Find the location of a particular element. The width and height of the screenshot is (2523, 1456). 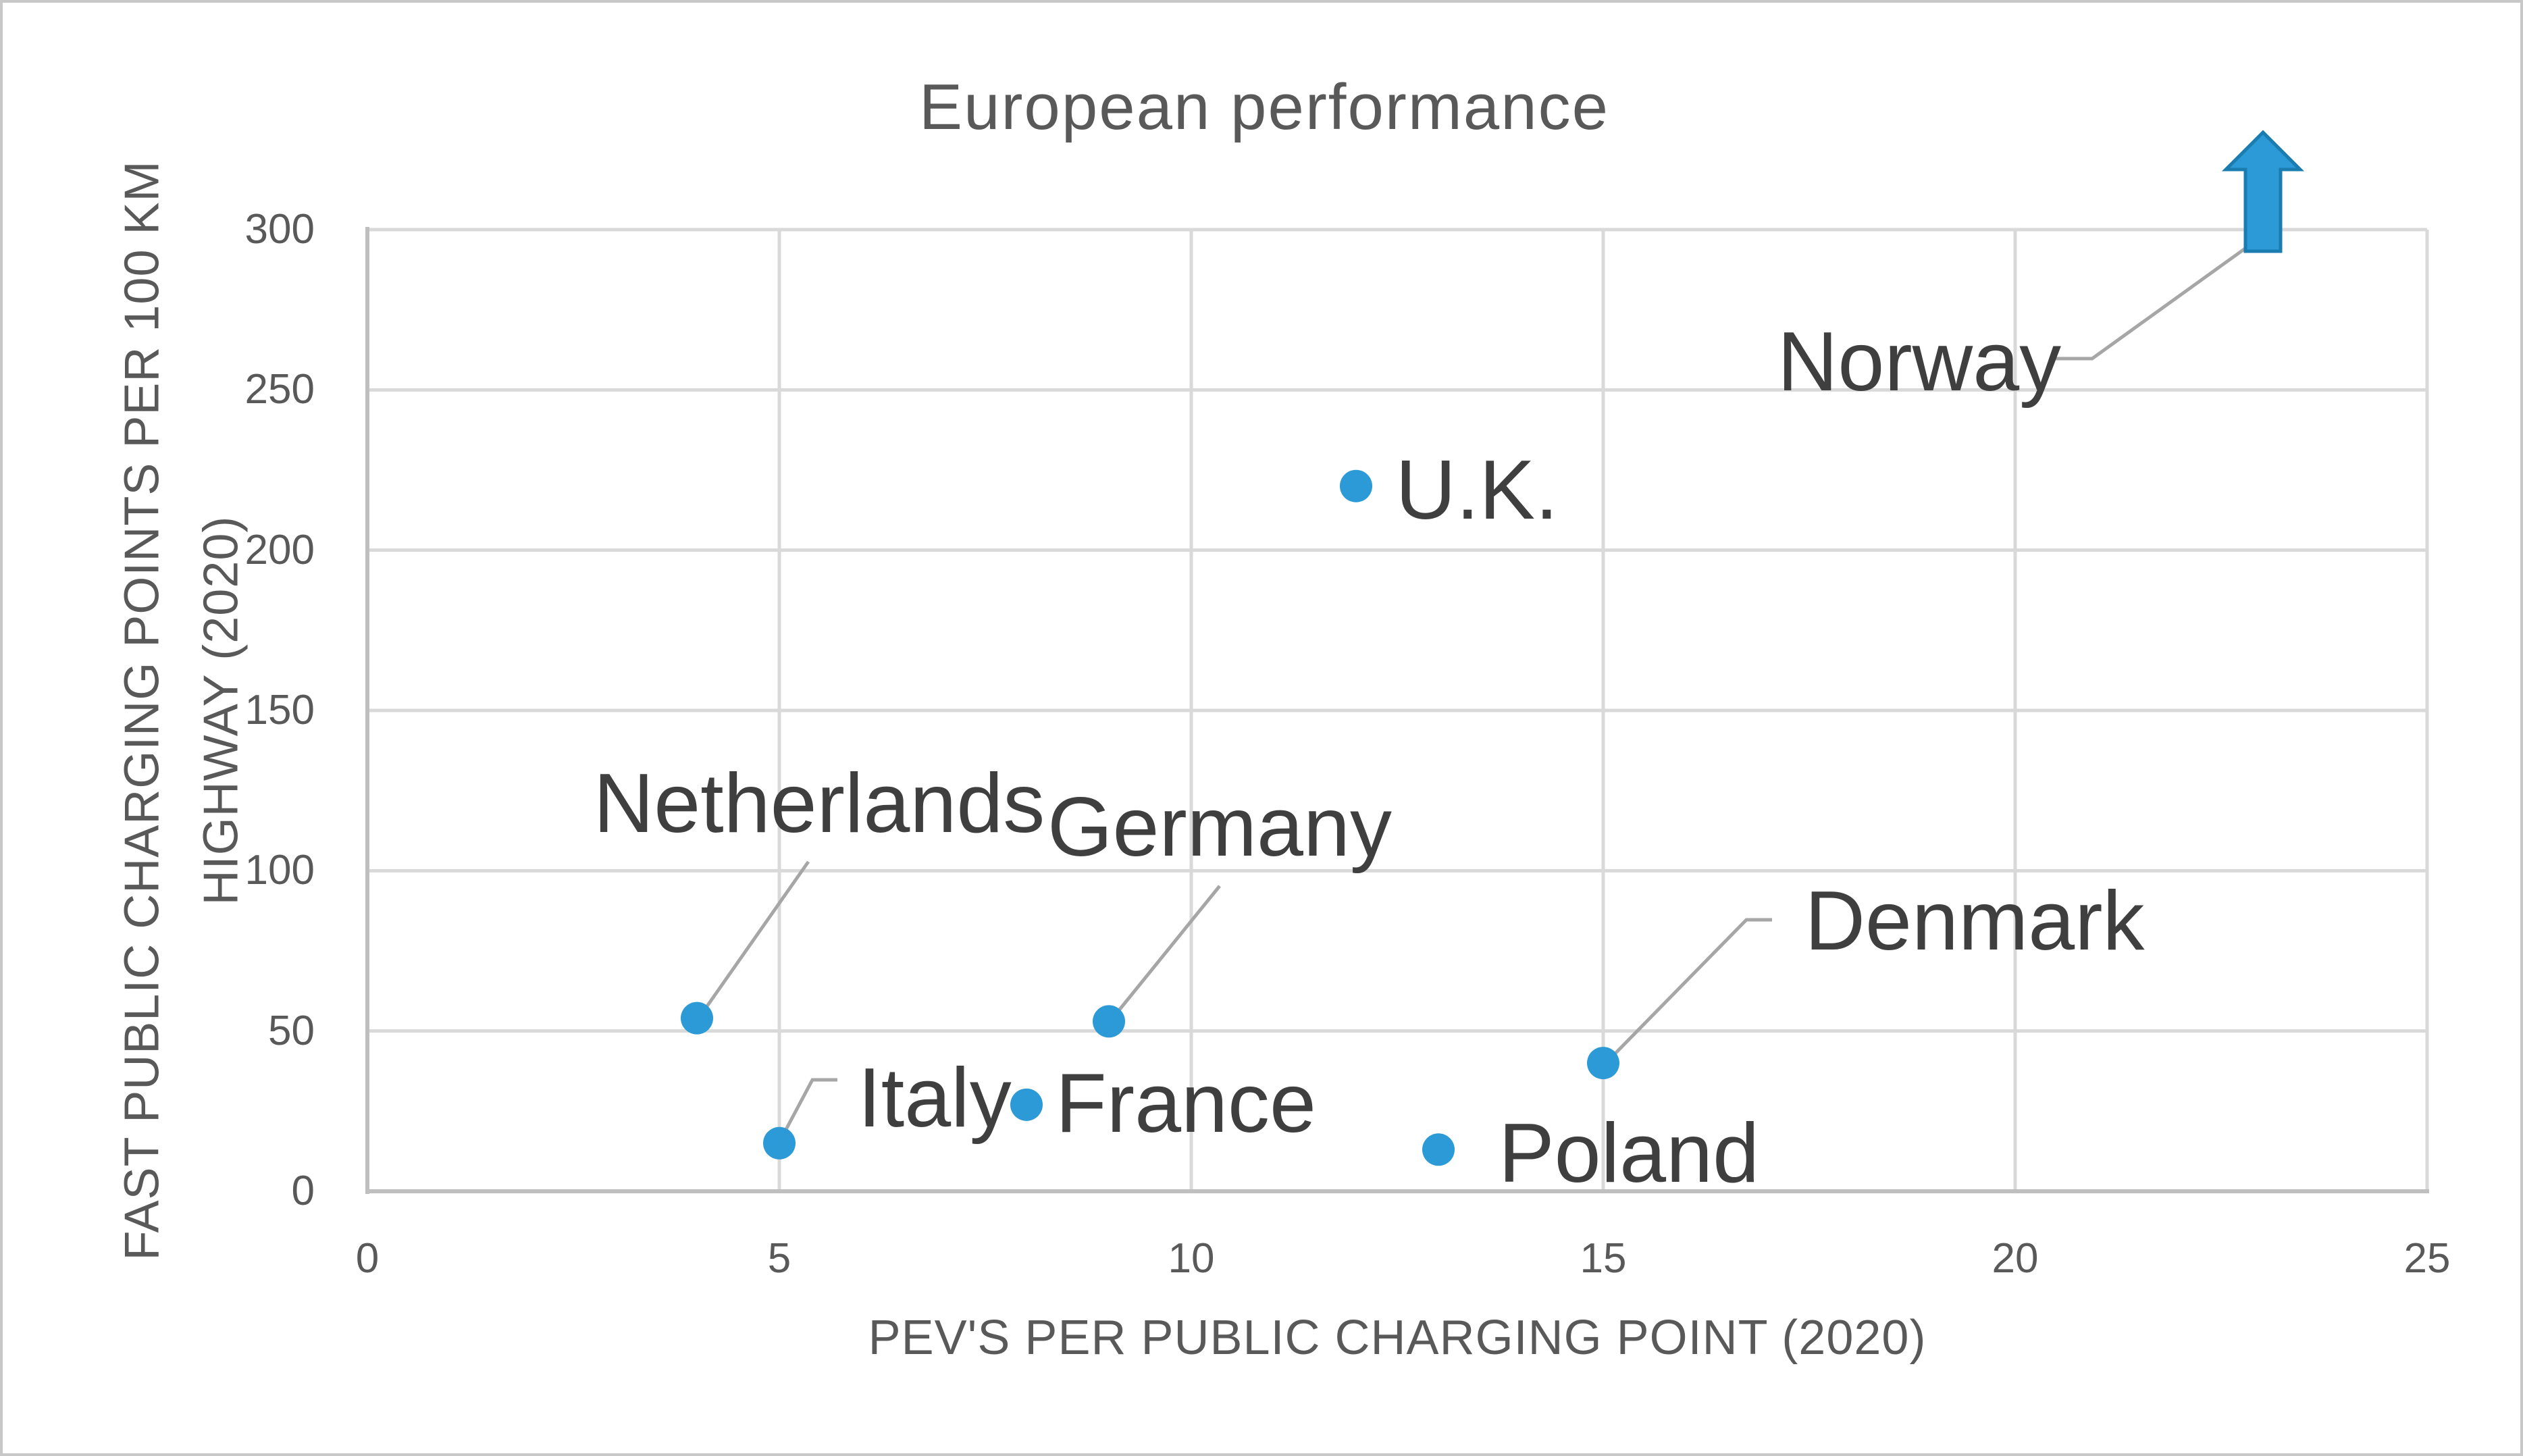

y-tick-label-0: 0 is located at coordinates (303, 1191).